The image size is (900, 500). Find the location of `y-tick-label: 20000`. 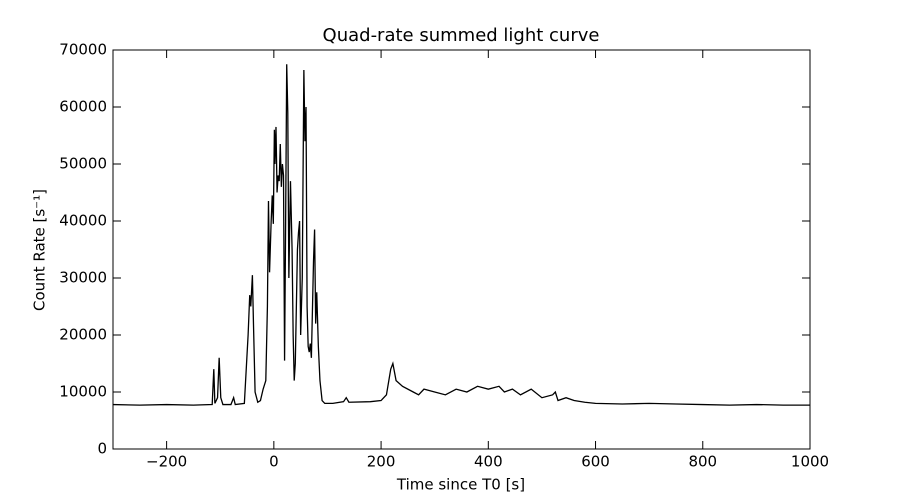

y-tick-label: 20000 is located at coordinates (83, 335).